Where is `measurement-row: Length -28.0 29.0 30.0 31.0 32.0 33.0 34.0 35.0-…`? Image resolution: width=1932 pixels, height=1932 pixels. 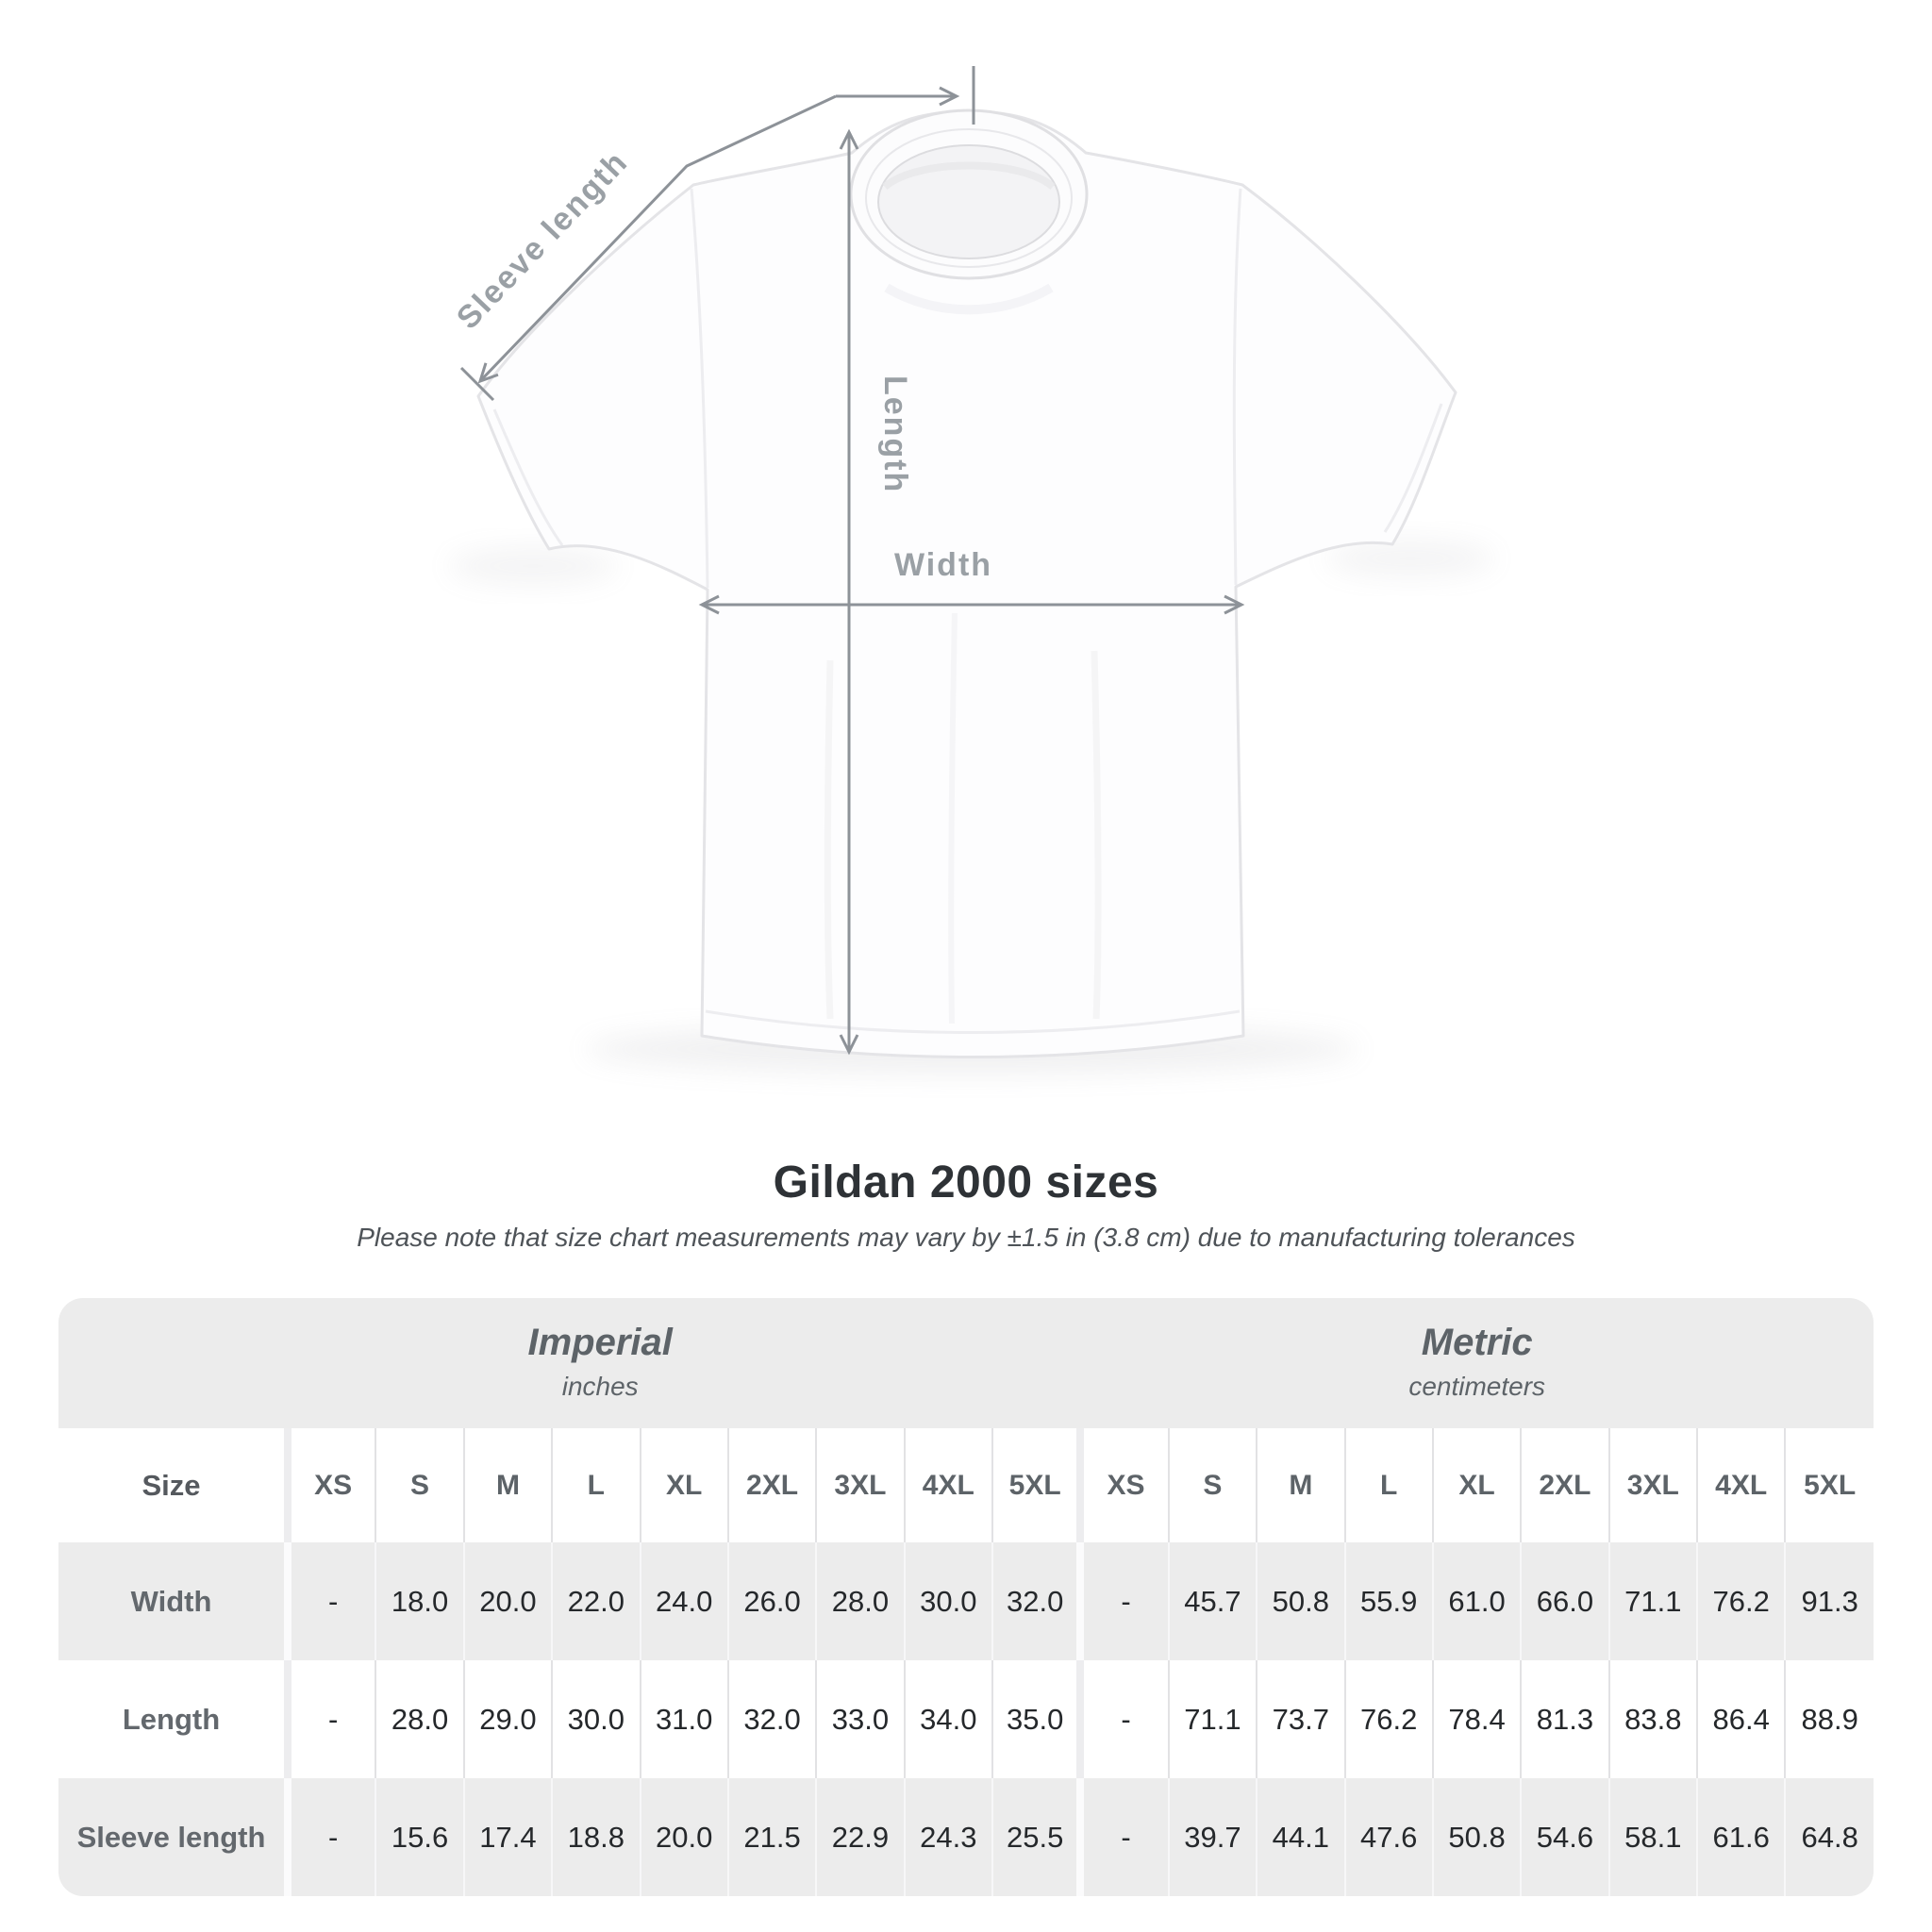
measurement-row: Length -28.0 29.0 30.0 31.0 32.0 33.0 34.0 35.0-… is located at coordinates (966, 1719).